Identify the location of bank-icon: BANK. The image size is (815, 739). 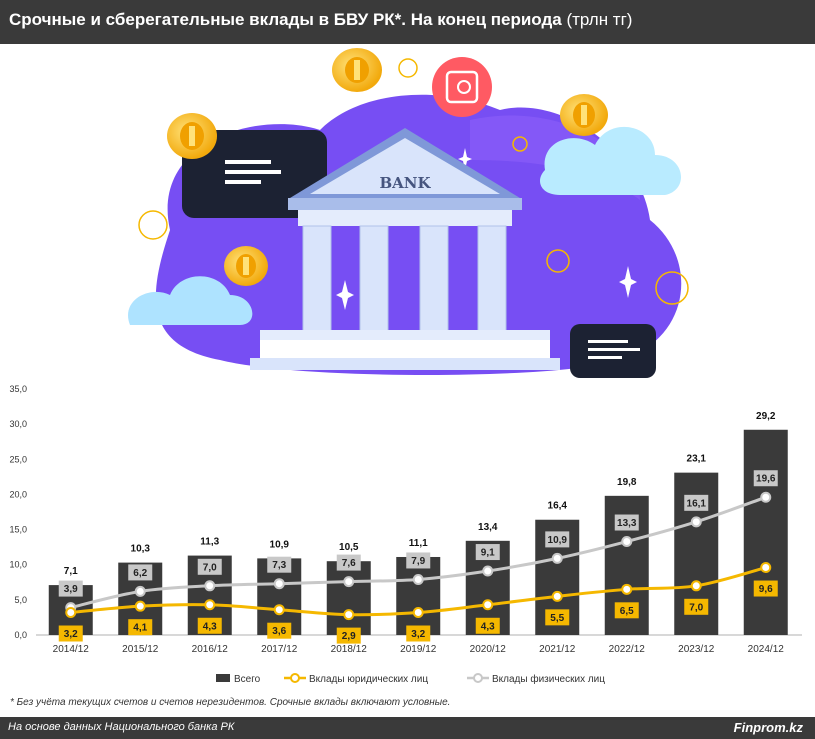
(405, 249).